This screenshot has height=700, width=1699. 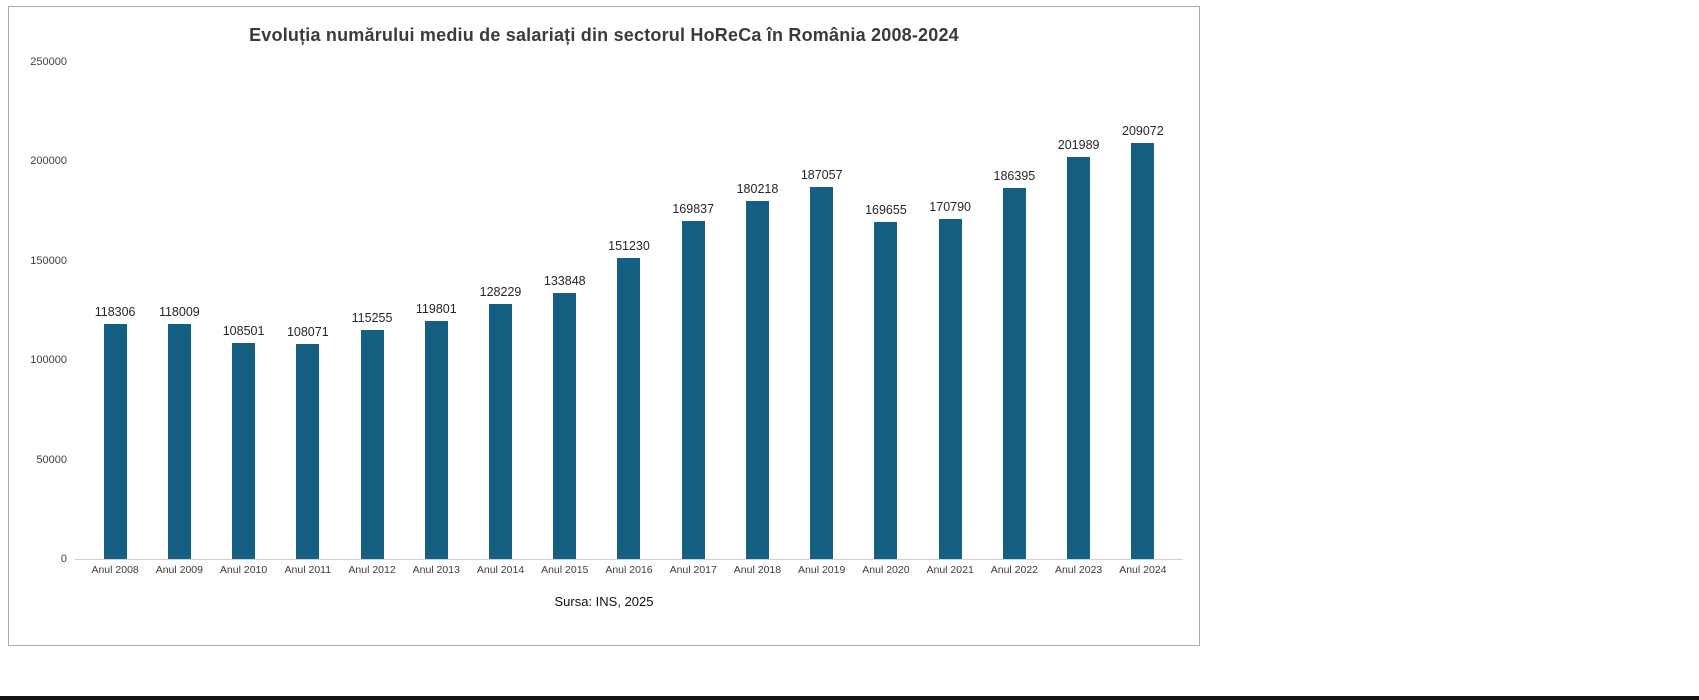 I want to click on bar-group: 108501 Anul 2010, so click(x=243, y=319).